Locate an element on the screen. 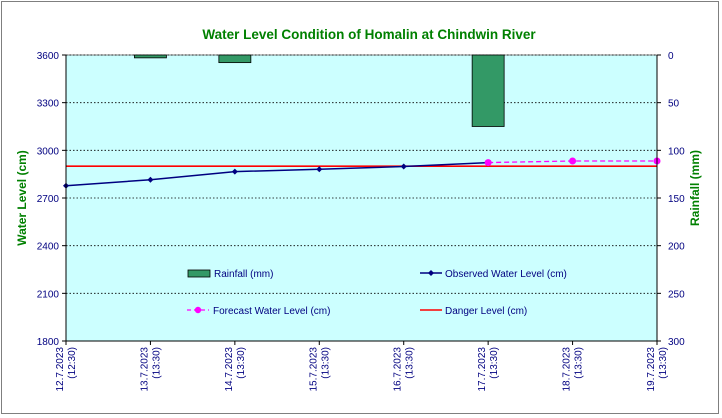 This screenshot has width=722, height=418. left-tick-label: 2400 is located at coordinates (48, 247).